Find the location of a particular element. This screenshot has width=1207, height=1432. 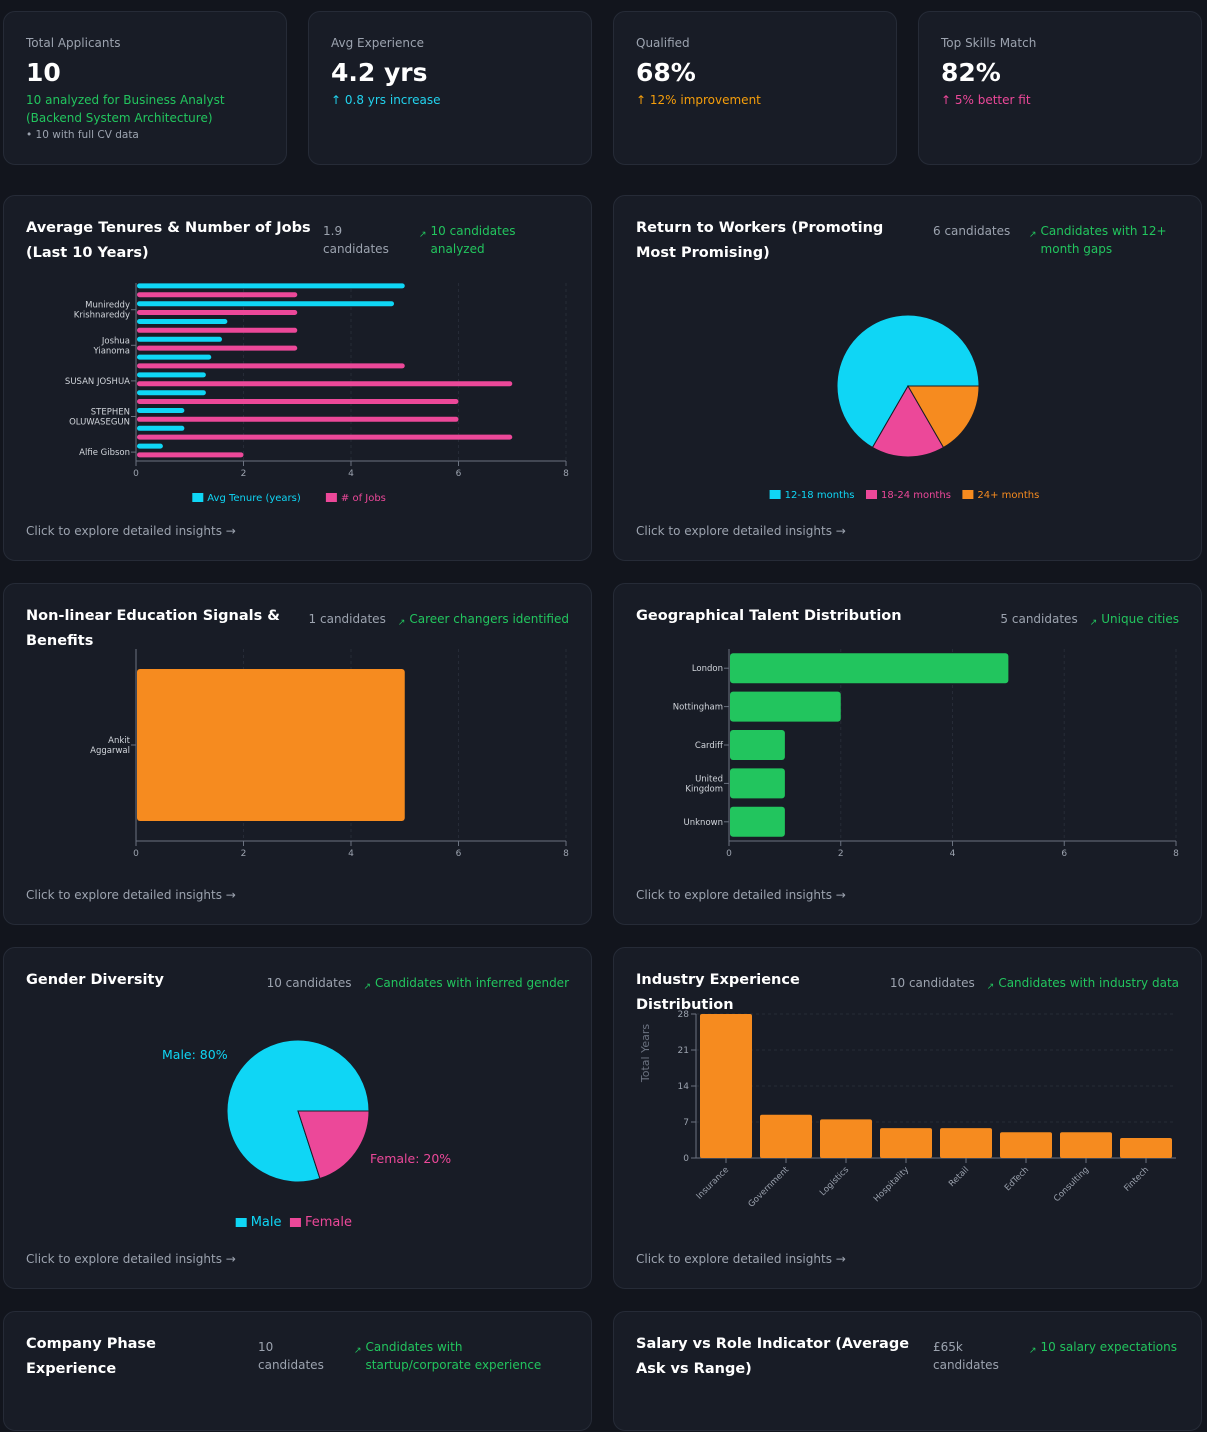

candidate-count: £65k candidates is located at coordinates (966, 1356).